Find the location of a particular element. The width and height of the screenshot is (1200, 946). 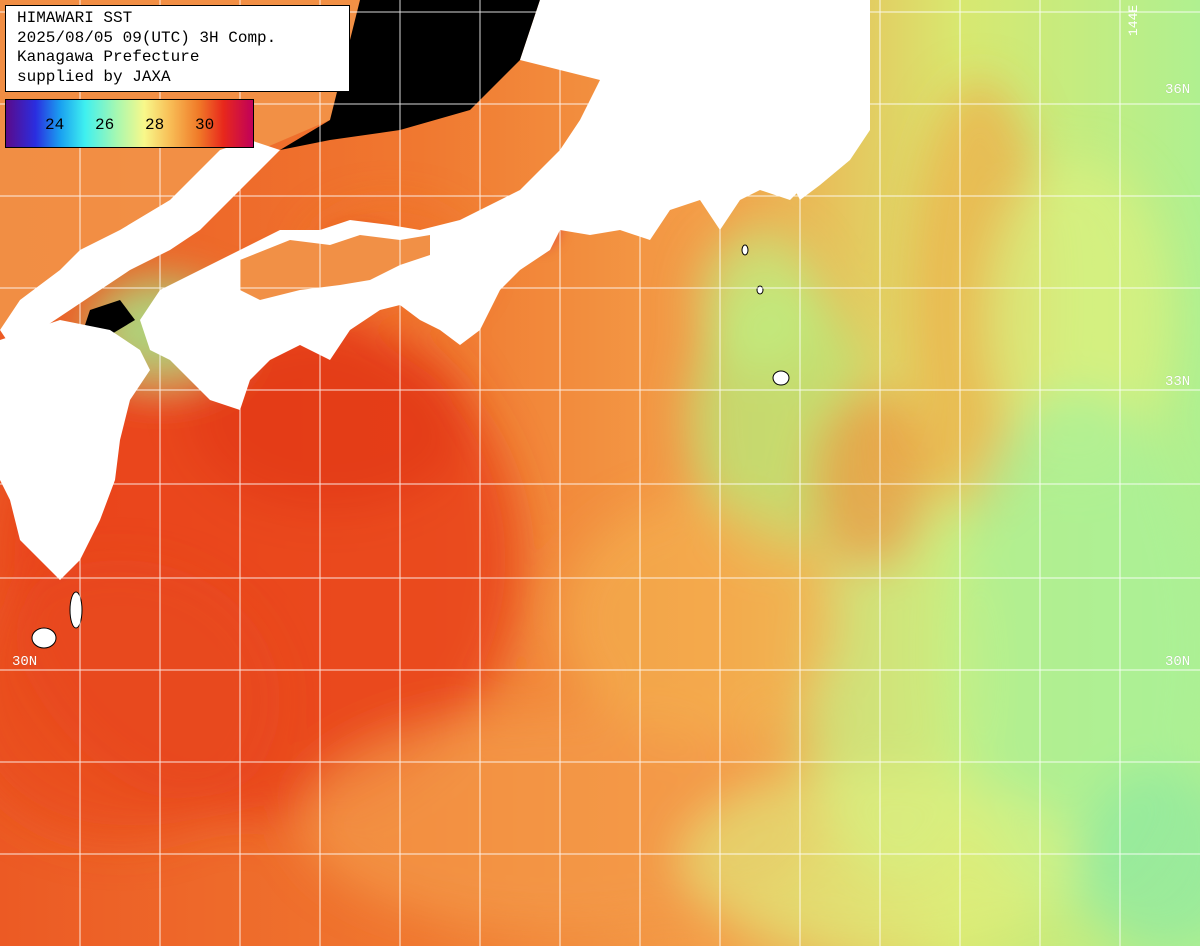

legend-tick-26: 26 is located at coordinates (105, 125).